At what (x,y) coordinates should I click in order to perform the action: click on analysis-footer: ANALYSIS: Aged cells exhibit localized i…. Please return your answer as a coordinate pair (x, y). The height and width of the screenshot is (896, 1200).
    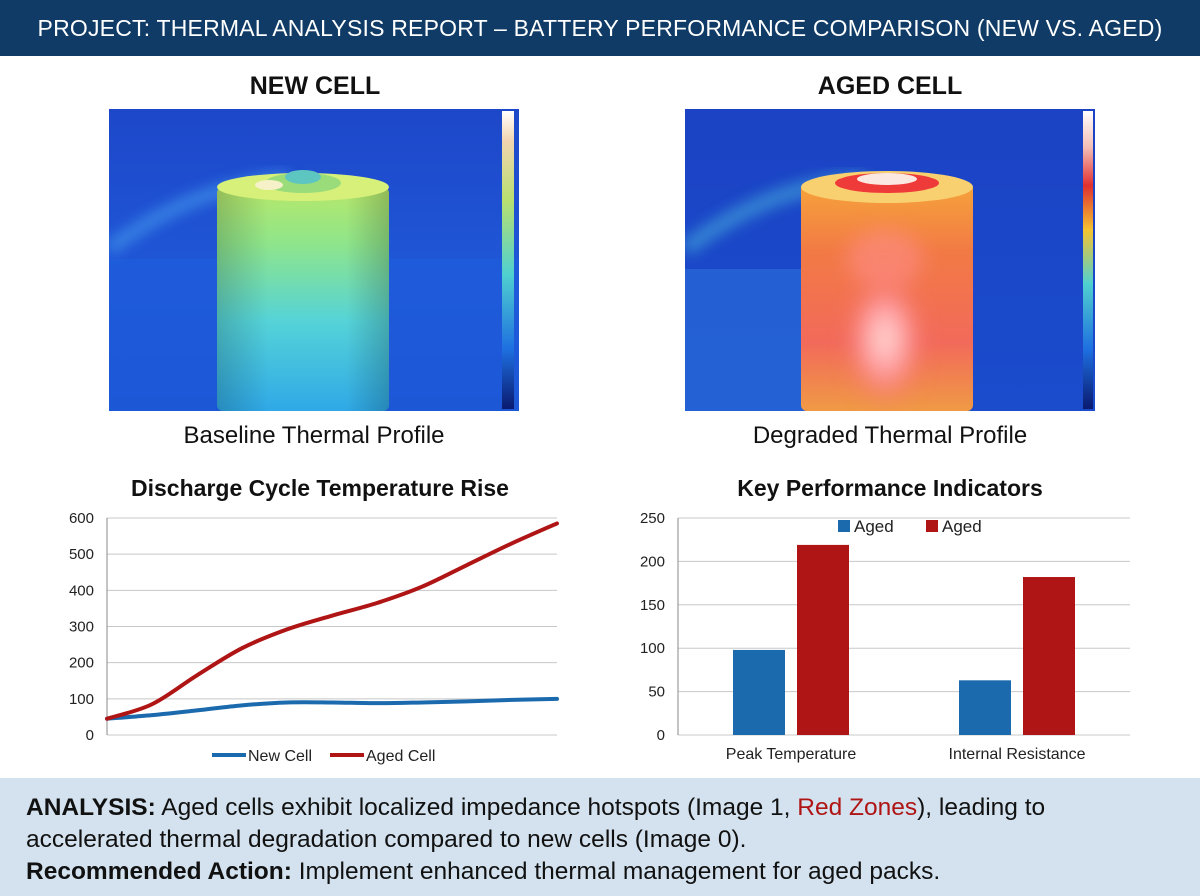
    Looking at the image, I should click on (600, 837).